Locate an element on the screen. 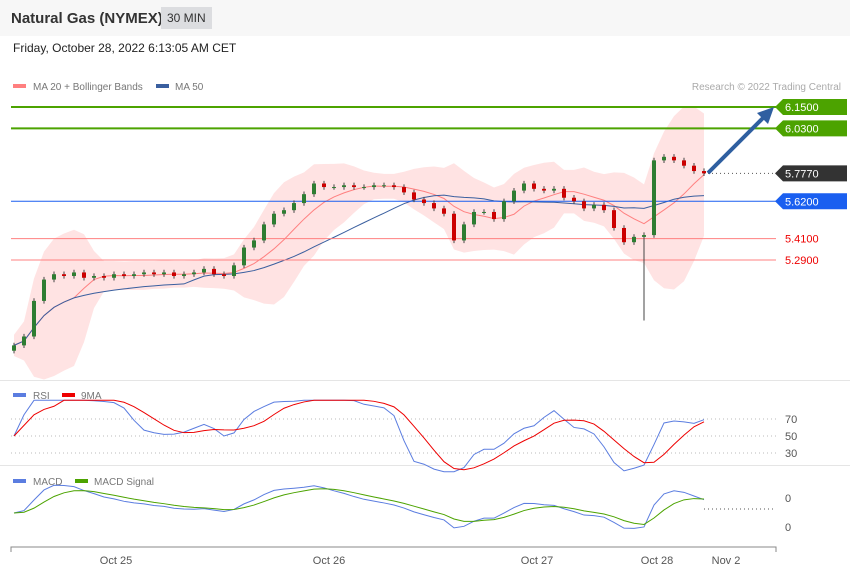 The image size is (850, 576). macd-line is located at coordinates (359, 506).